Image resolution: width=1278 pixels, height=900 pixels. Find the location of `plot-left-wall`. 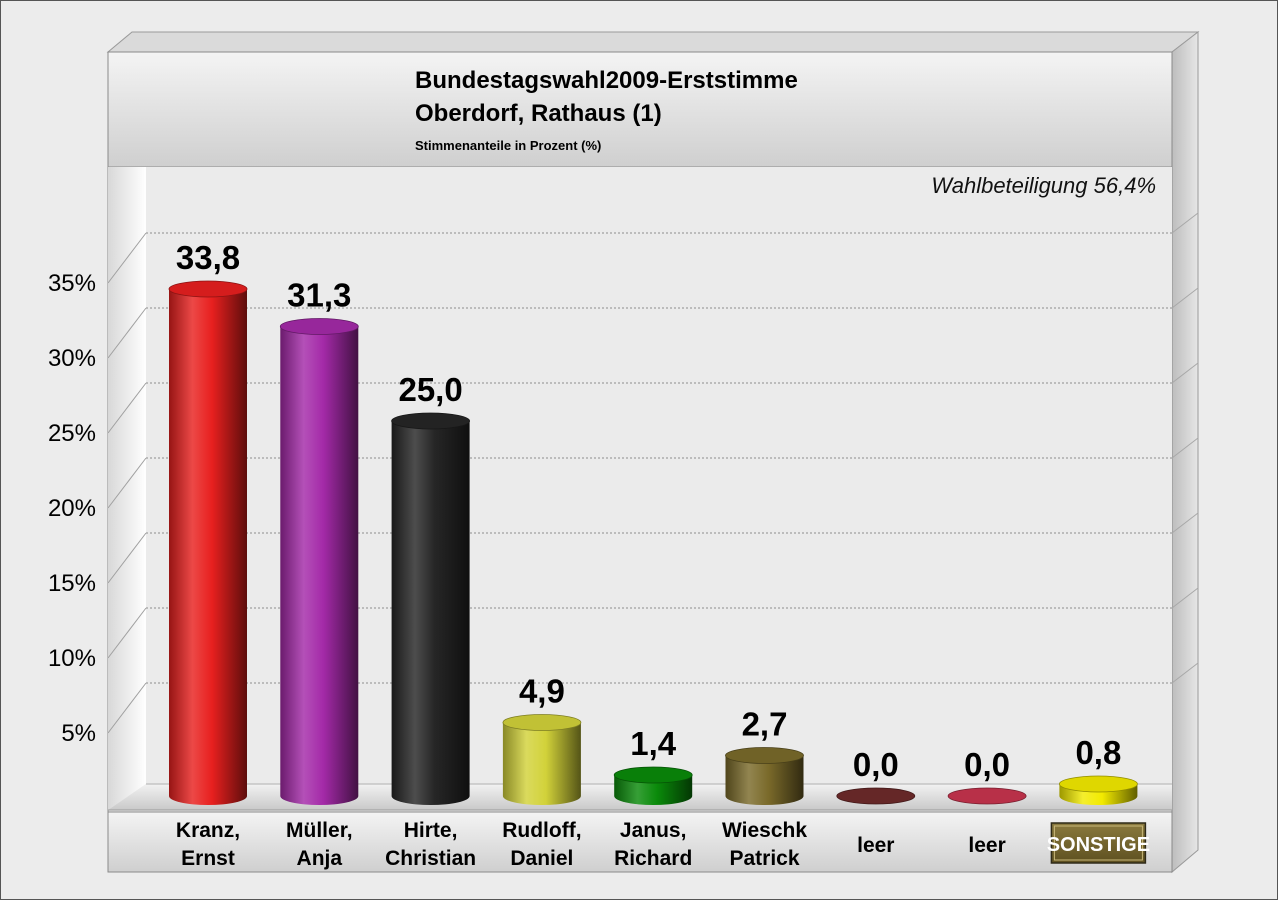

plot-left-wall is located at coordinates (127, 488).